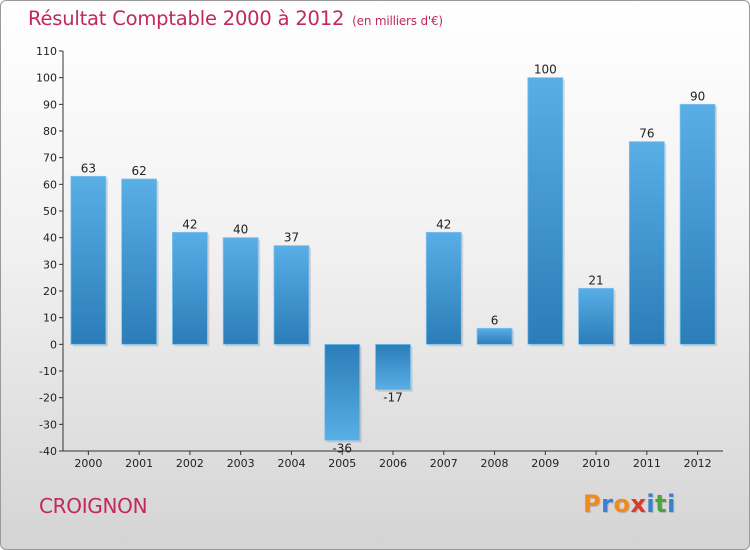 The width and height of the screenshot is (750, 550). I want to click on logo-letter: o, so click(622, 504).